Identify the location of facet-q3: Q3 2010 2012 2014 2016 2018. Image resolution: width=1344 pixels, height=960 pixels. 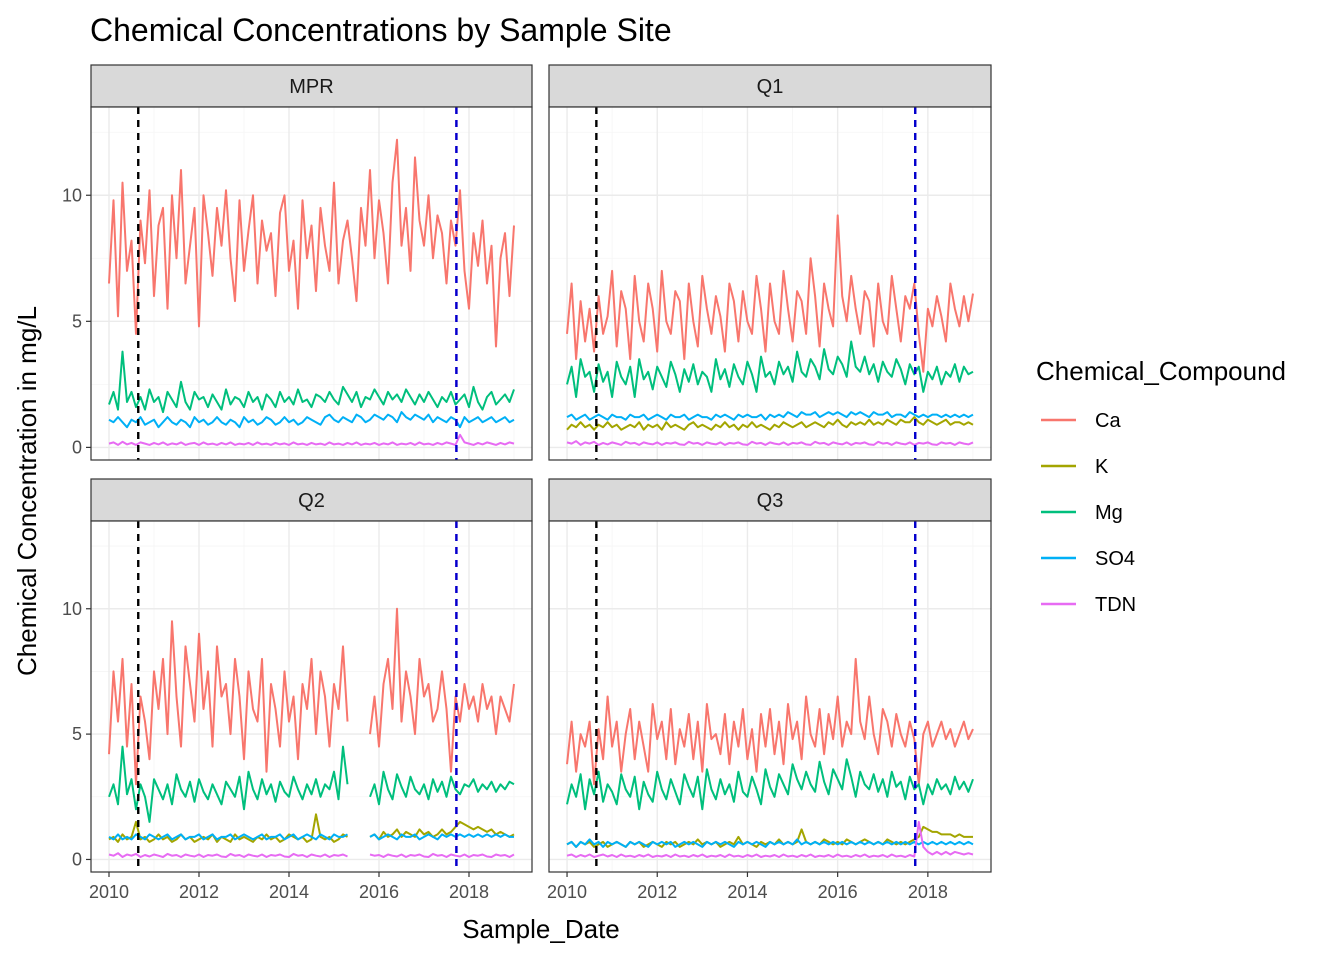
(769, 690).